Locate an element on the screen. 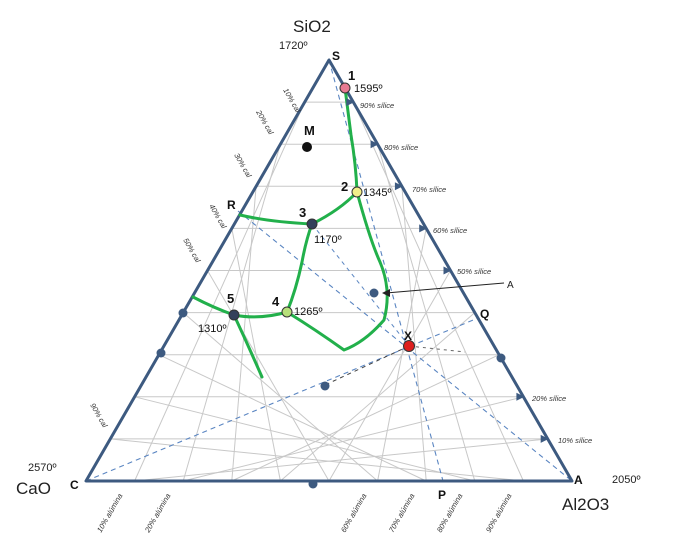  pointer-a-label: A is located at coordinates (510, 285).